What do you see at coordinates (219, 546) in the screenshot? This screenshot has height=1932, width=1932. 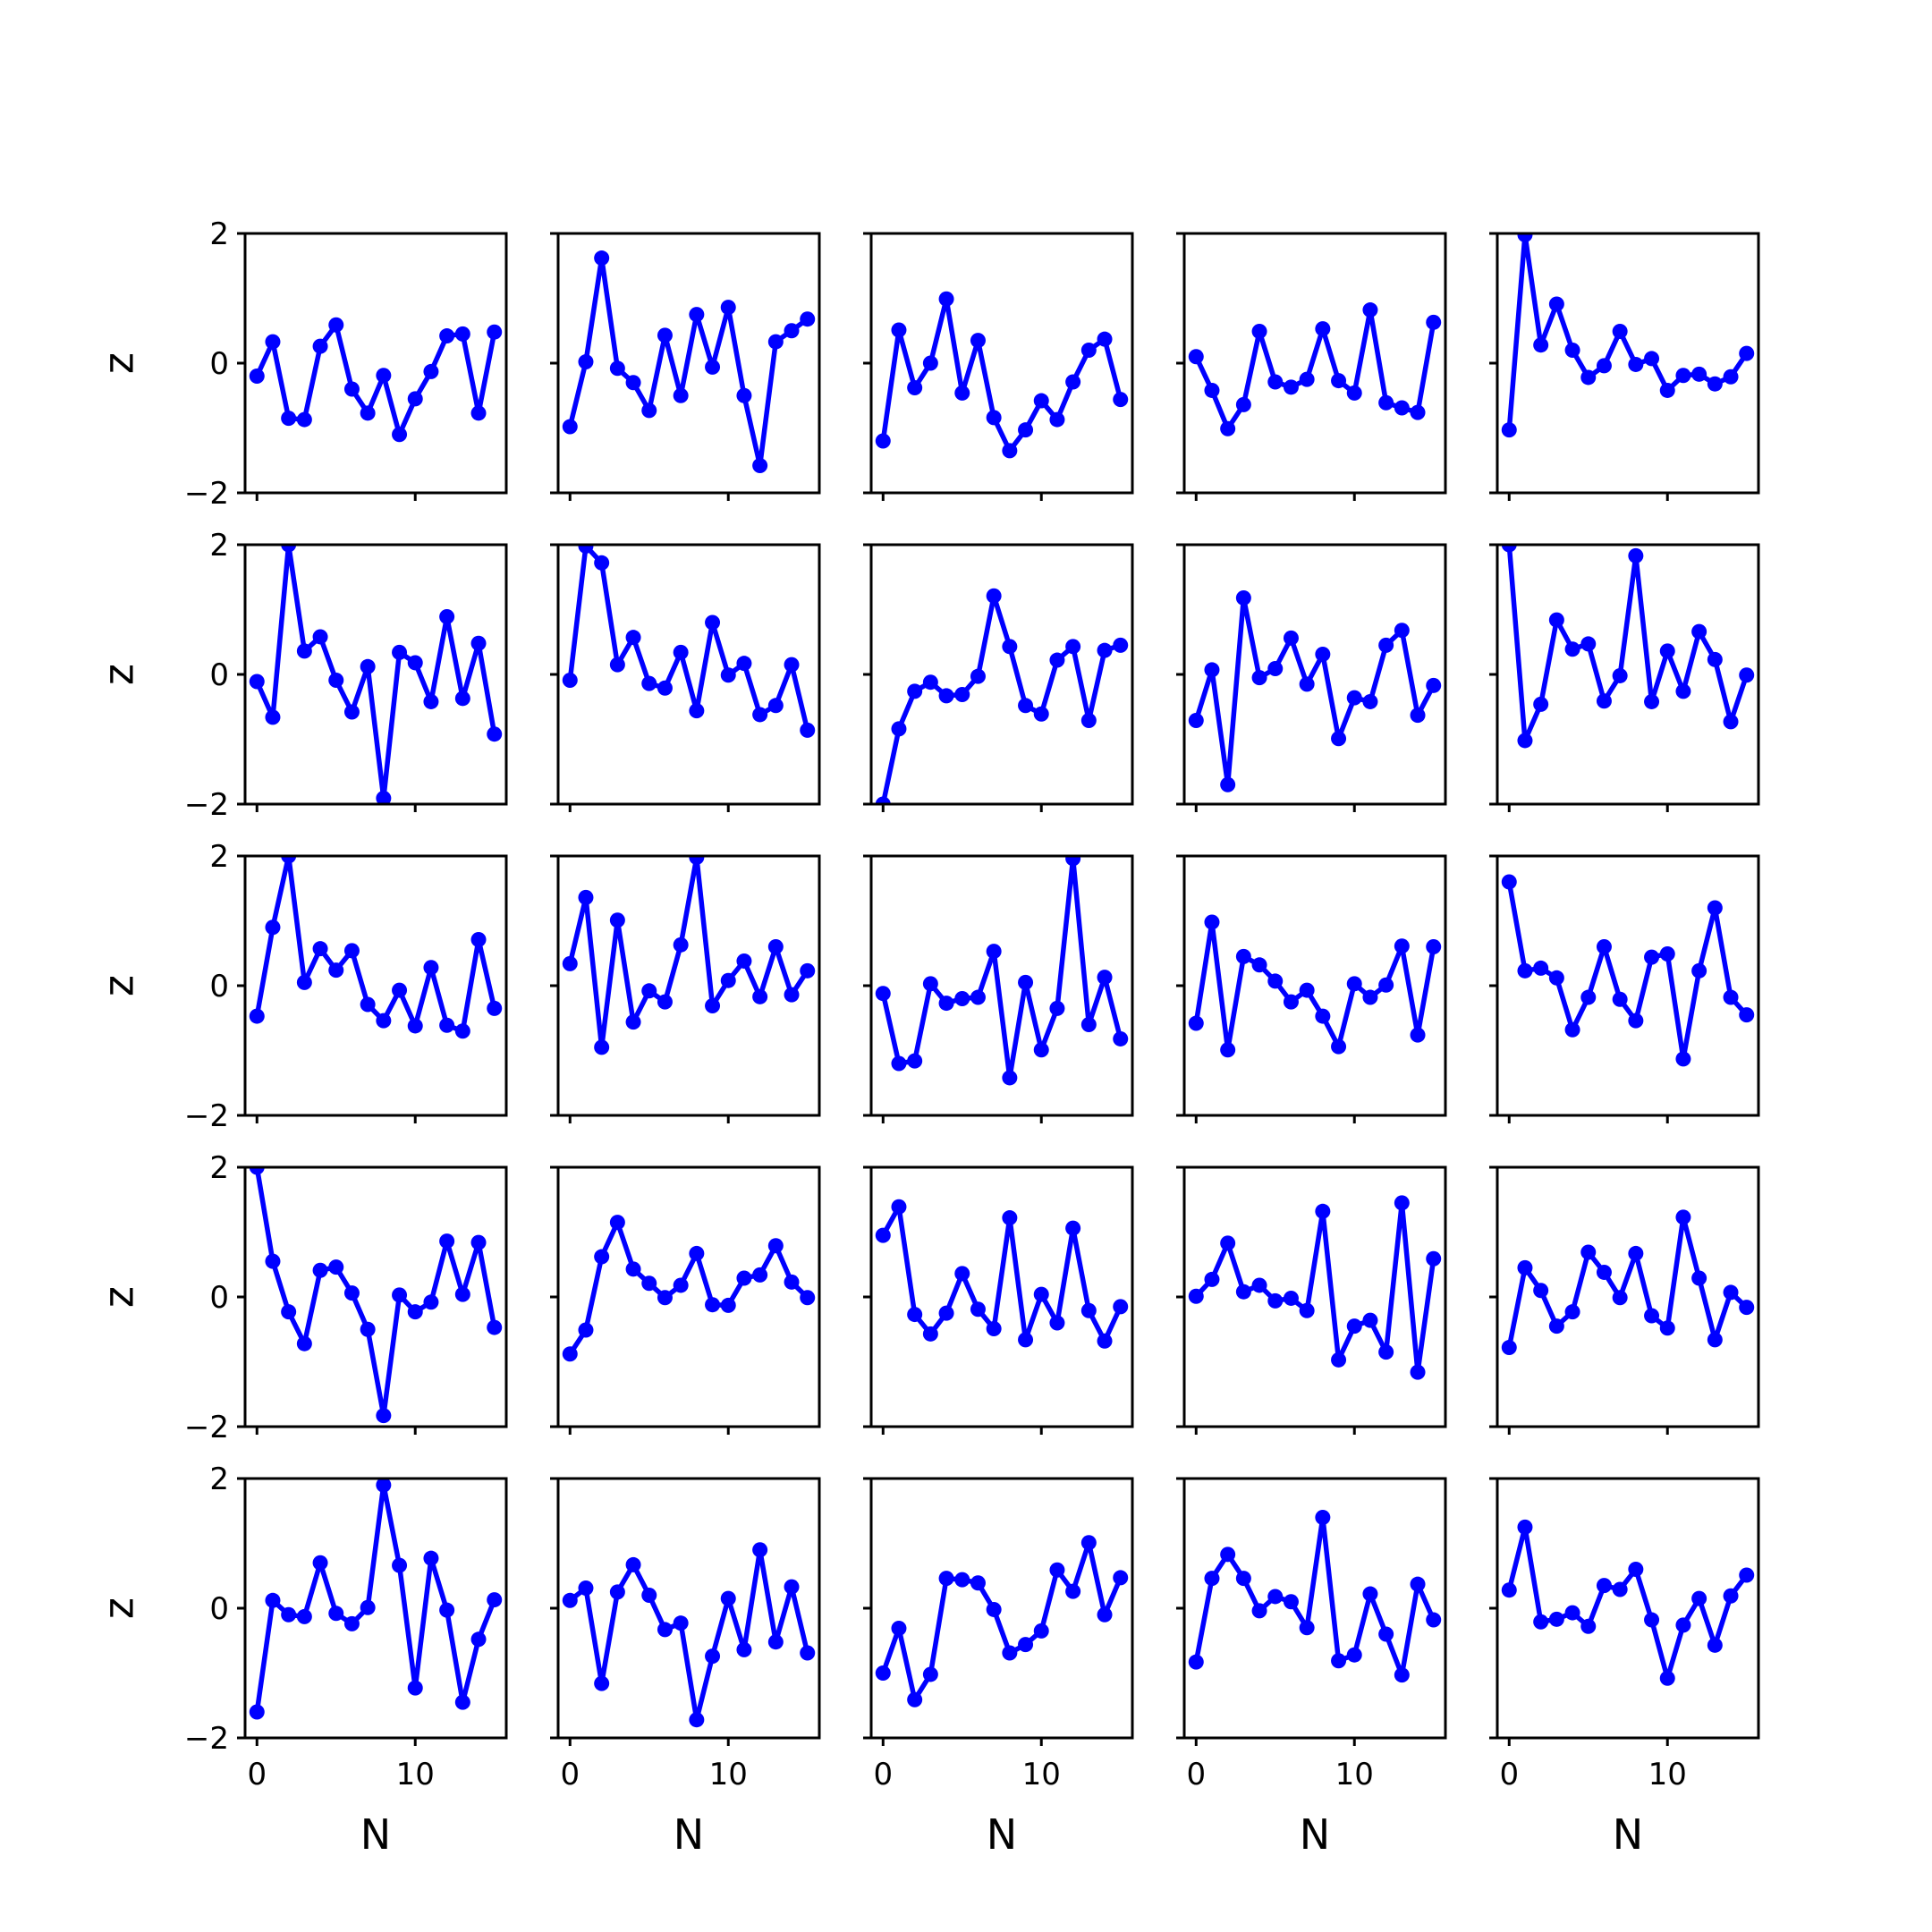 I see `y-tick-label: 2` at bounding box center [219, 546].